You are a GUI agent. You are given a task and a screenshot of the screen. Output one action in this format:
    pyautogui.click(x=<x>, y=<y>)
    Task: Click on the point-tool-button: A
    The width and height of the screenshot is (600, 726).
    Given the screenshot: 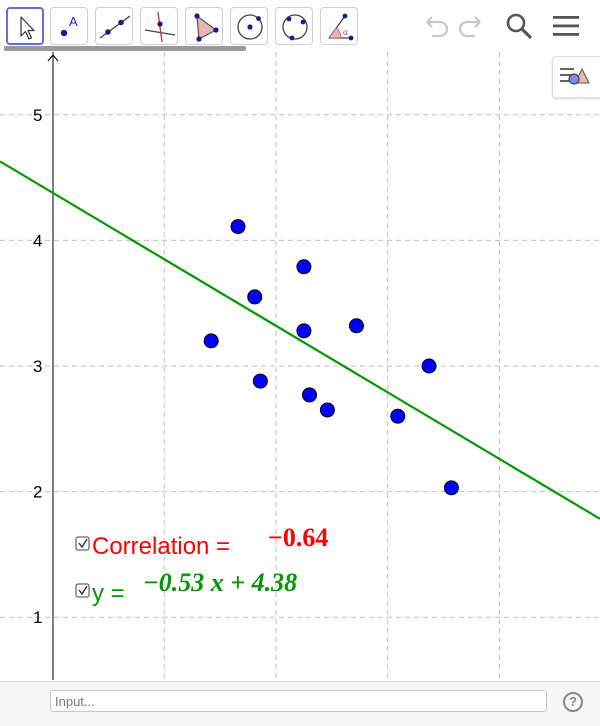 What is the action you would take?
    pyautogui.click(x=69, y=26)
    